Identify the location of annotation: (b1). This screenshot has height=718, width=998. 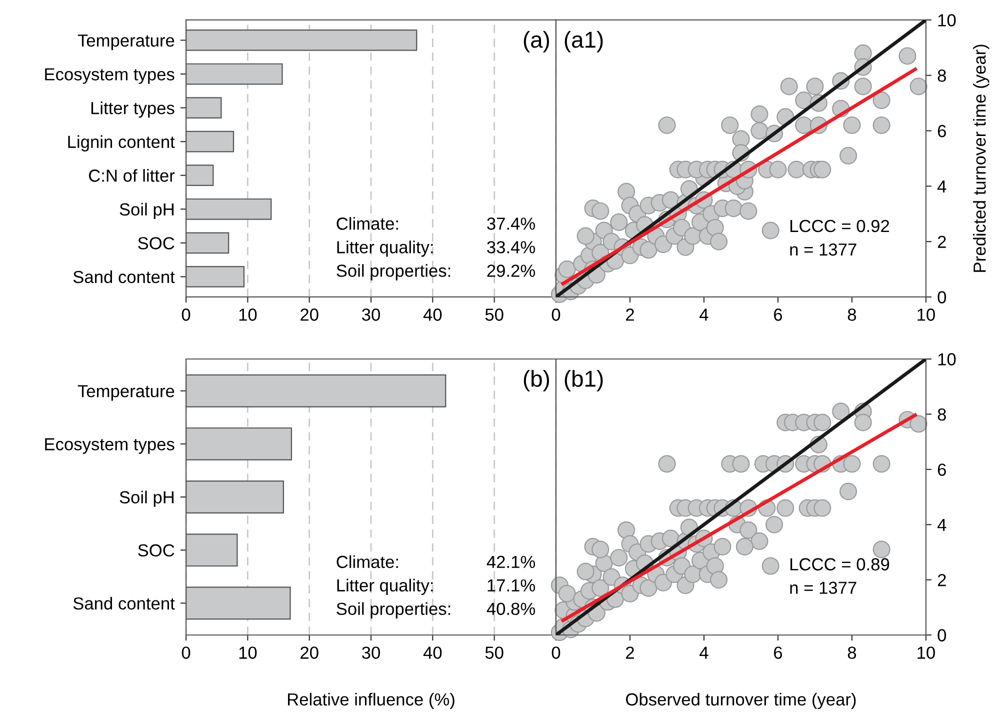
(583, 381).